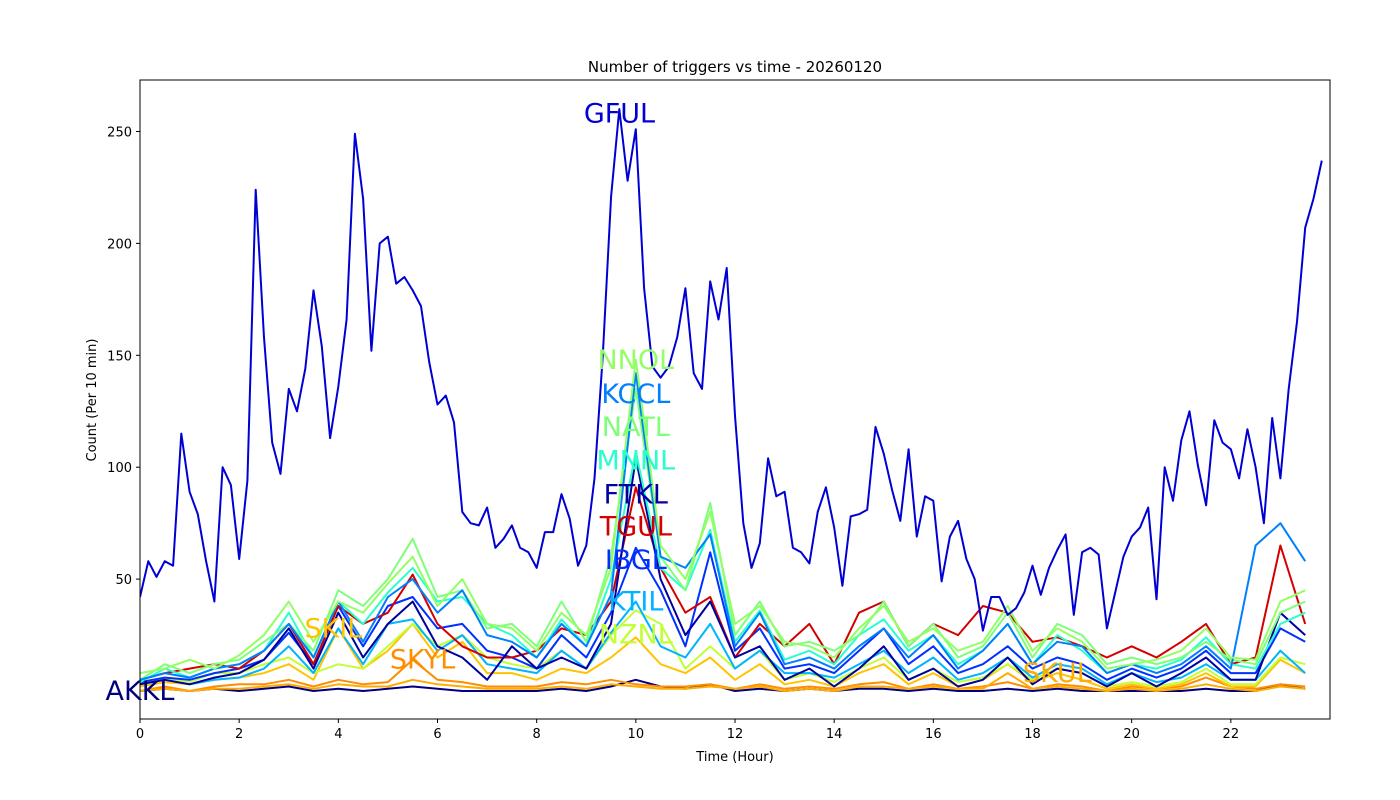 This screenshot has height=800, width=1400. What do you see at coordinates (635, 526) in the screenshot?
I see `series-label-tgul: TGUL` at bounding box center [635, 526].